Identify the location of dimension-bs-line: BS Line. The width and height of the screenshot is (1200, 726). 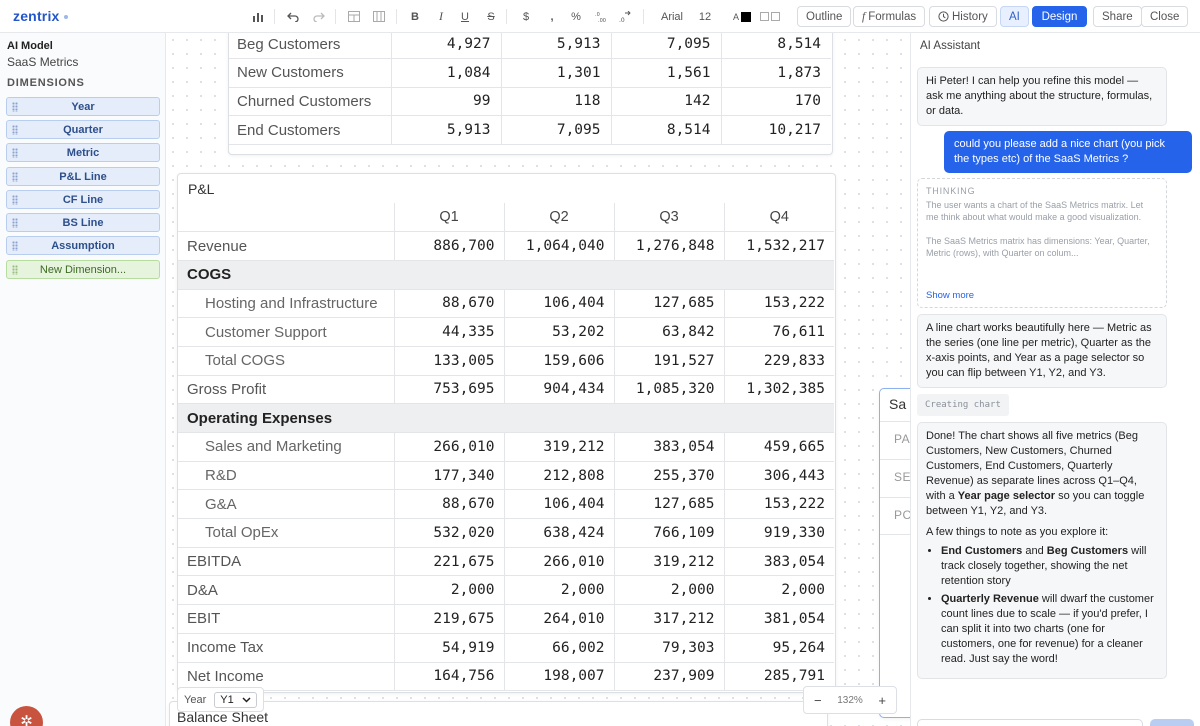
(83, 222).